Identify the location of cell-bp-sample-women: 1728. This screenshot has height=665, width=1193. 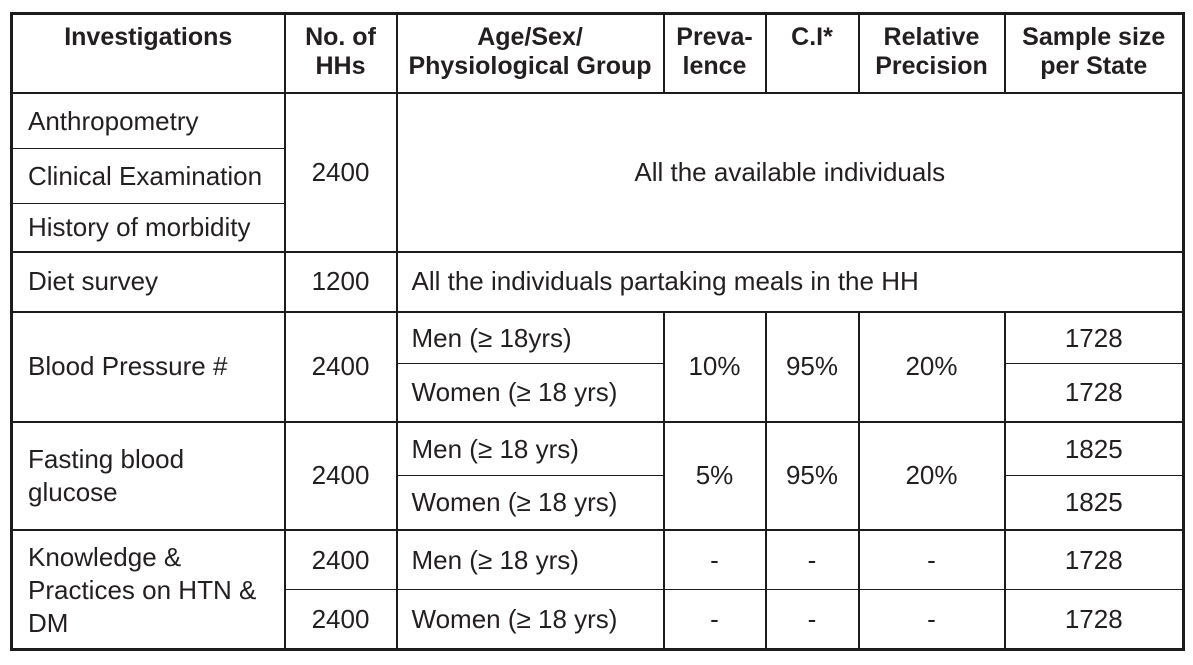
(1094, 393).